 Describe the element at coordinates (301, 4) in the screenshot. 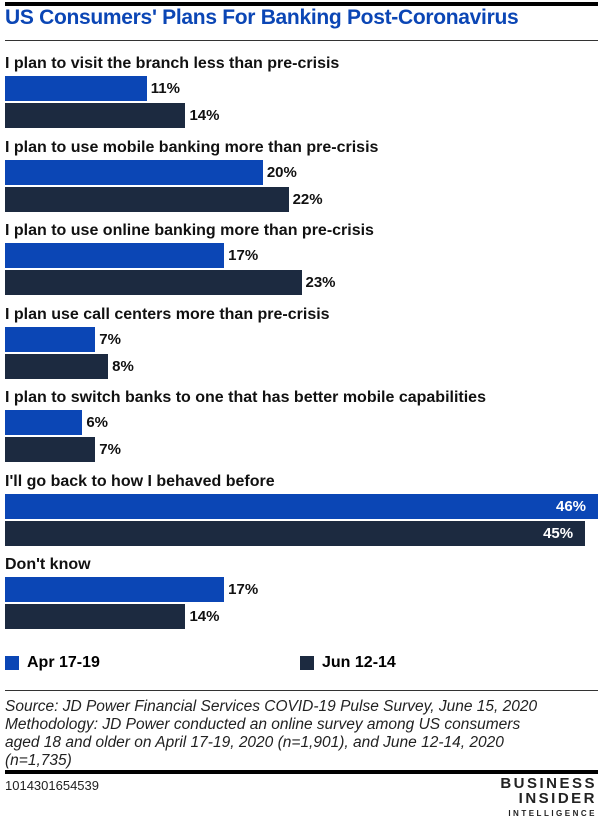

I see `top-rule` at that location.